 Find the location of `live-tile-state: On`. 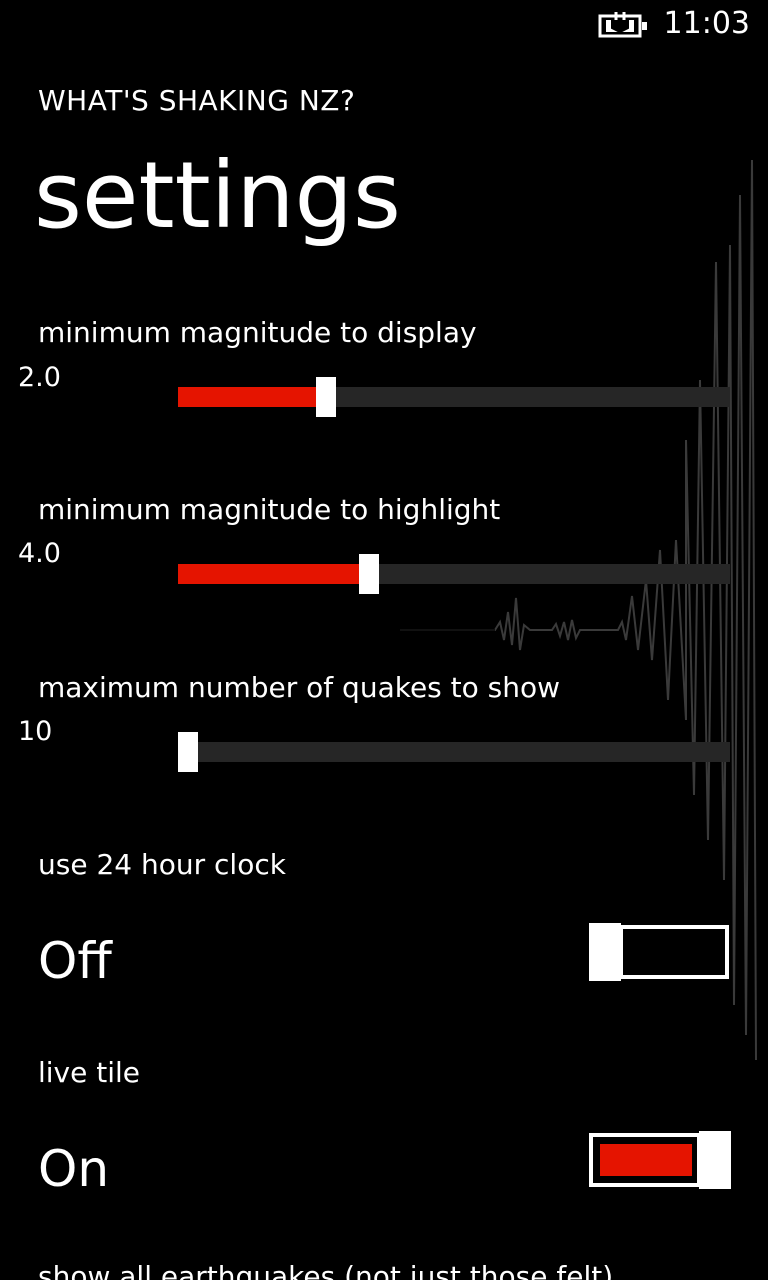

live-tile-state: On is located at coordinates (74, 1169).